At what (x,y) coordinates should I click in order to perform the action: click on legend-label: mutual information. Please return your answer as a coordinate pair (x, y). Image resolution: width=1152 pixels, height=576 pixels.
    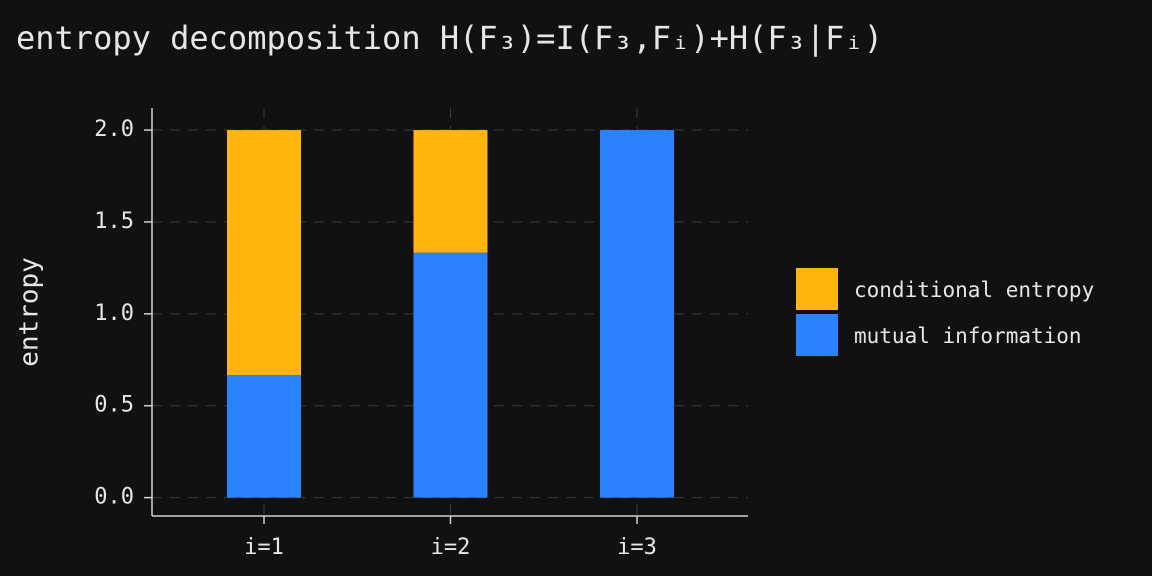
    Looking at the image, I should click on (968, 336).